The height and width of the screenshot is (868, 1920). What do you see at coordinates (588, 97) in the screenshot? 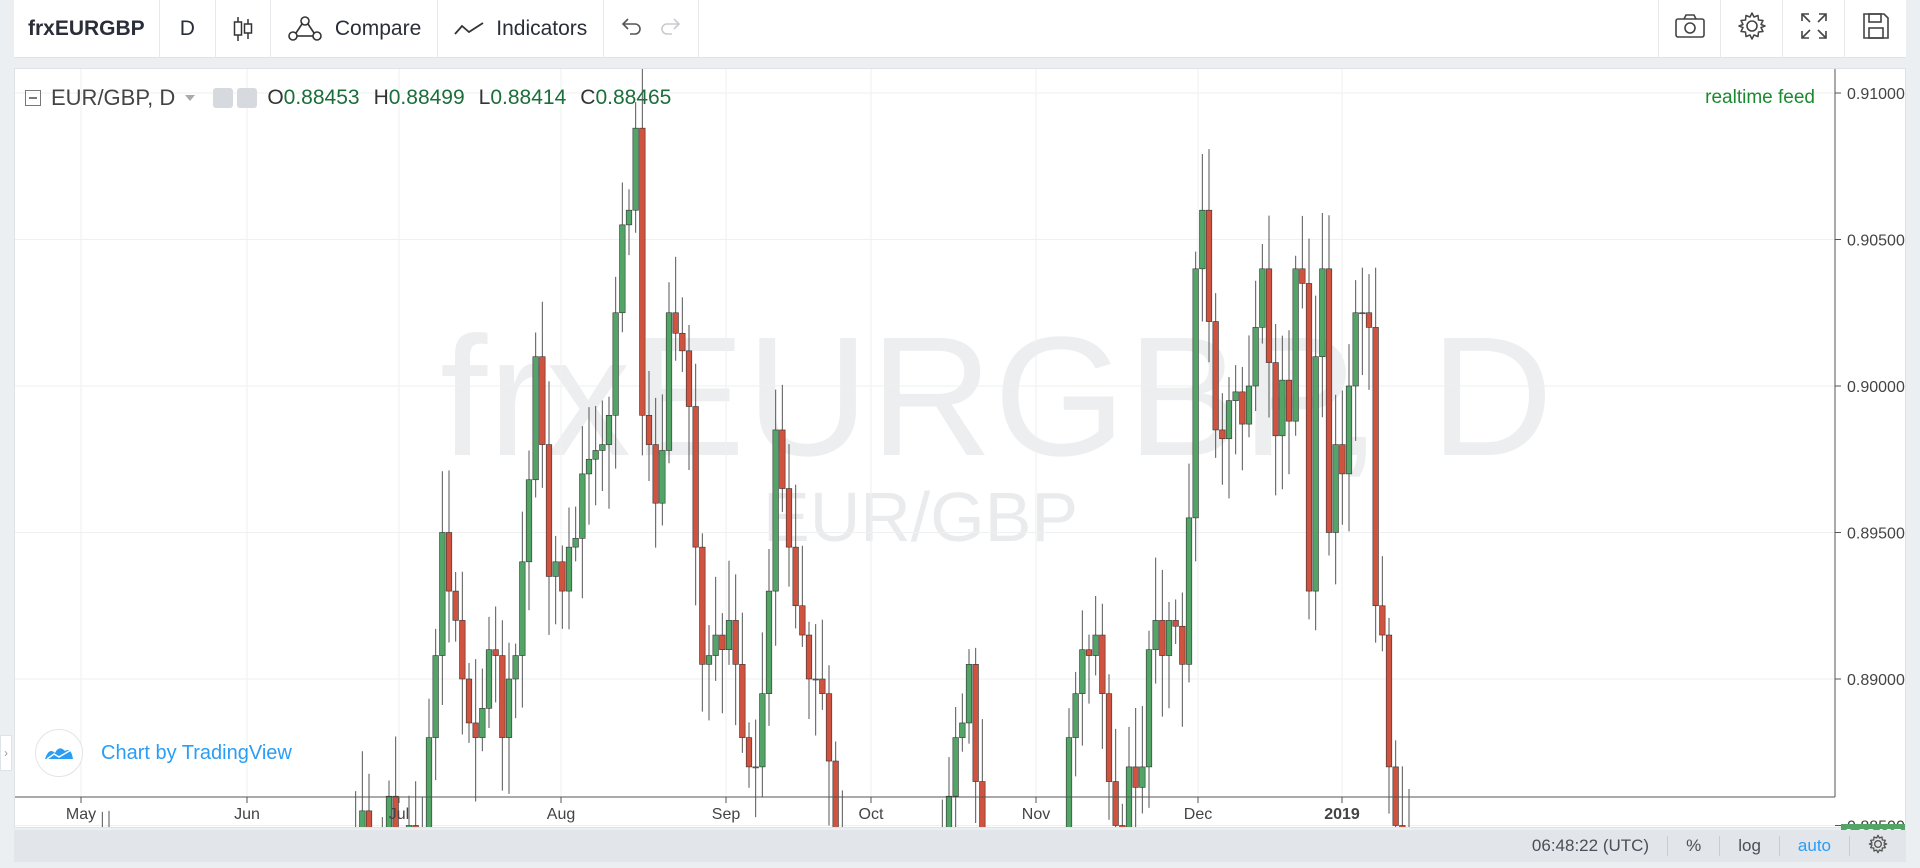
I see `close-key: C` at bounding box center [588, 97].